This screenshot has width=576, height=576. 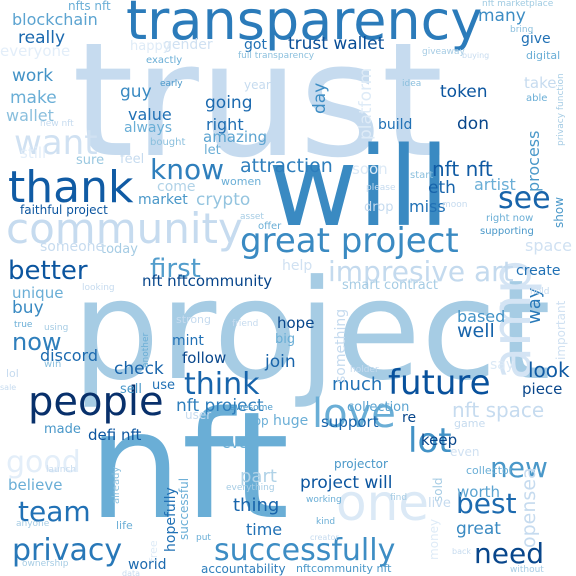 I want to click on word-now: now, so click(x=37, y=342).